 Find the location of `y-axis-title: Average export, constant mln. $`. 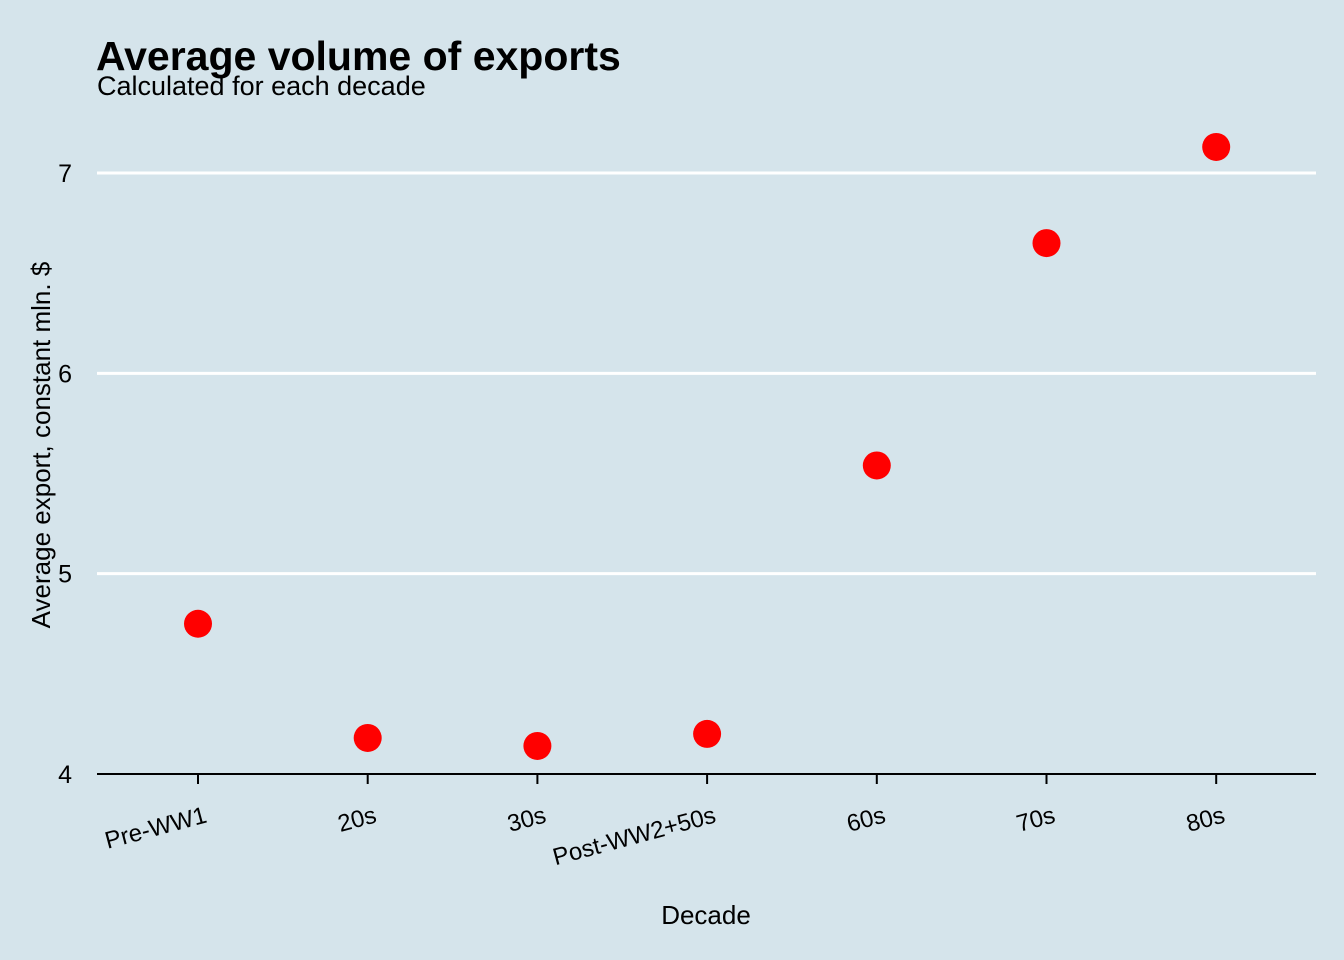

y-axis-title: Average export, constant mln. $ is located at coordinates (41, 444).